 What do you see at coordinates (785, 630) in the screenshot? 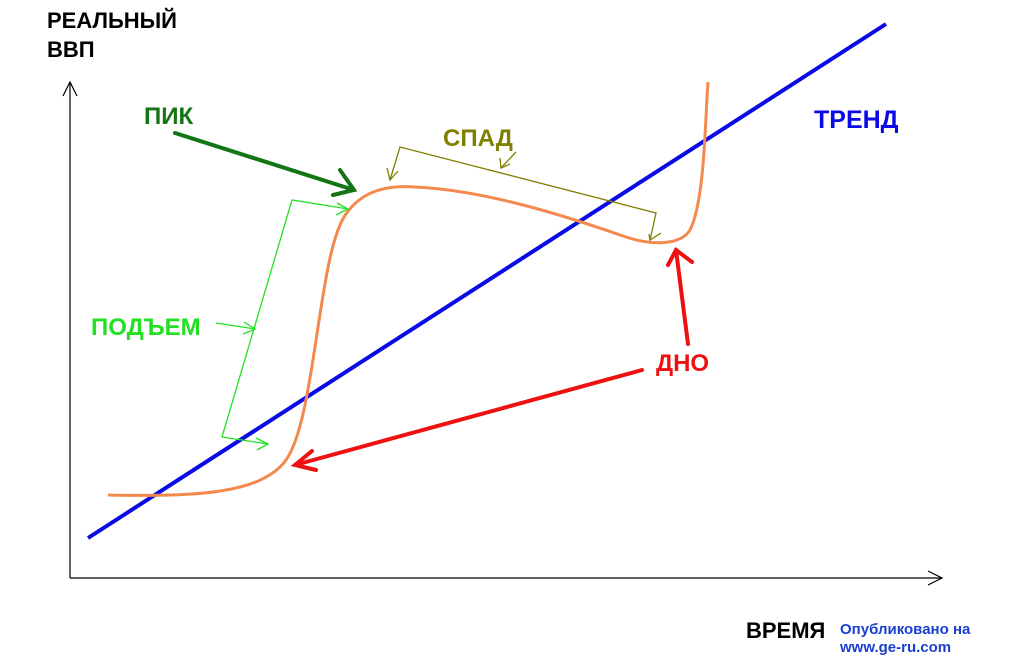
I see `x-axis-label: ВРЕМЯ` at bounding box center [785, 630].